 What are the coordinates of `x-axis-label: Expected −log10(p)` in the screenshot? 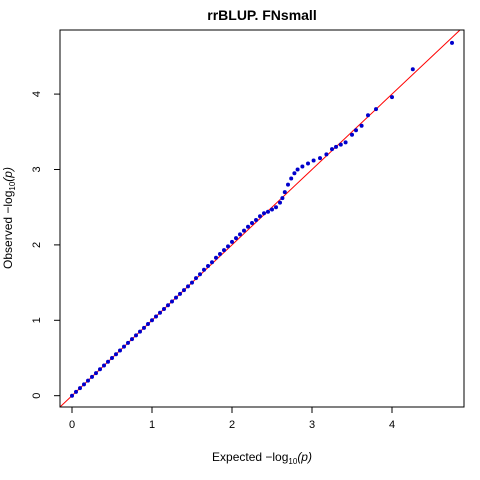 It's located at (262, 458).